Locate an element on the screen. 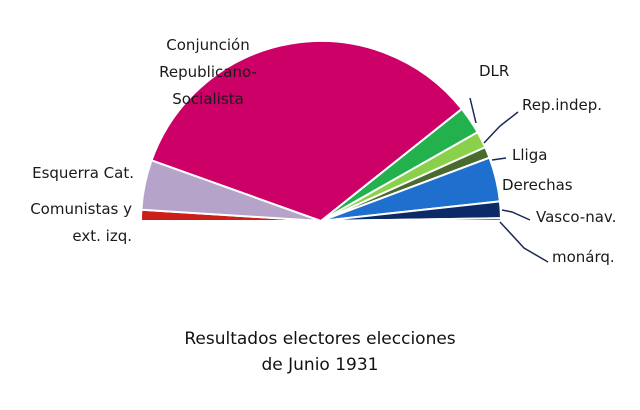 This screenshot has width=640, height=410. slice-label-0-line-1: ext. izq. is located at coordinates (102, 236).